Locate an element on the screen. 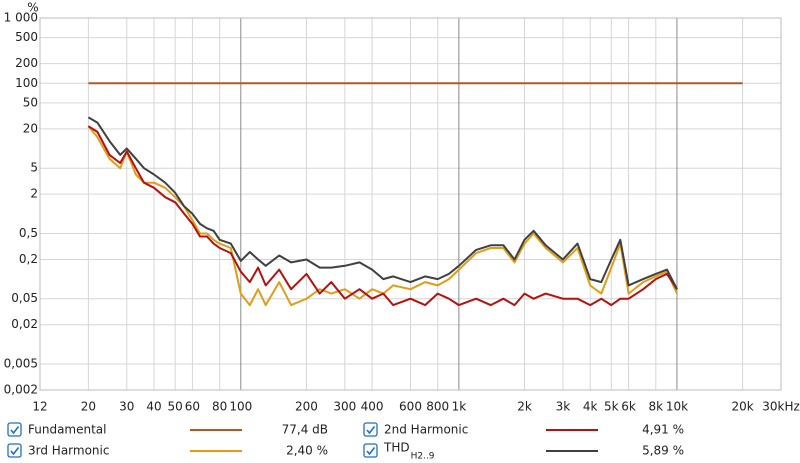  legend-value: 4,91 % is located at coordinates (663, 430).